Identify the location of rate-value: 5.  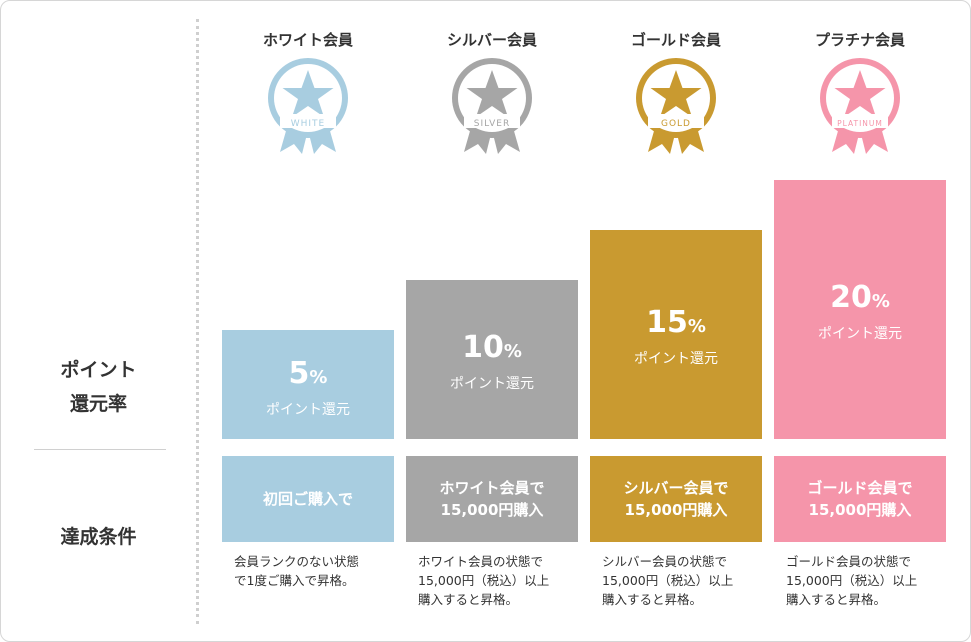
(299, 373).